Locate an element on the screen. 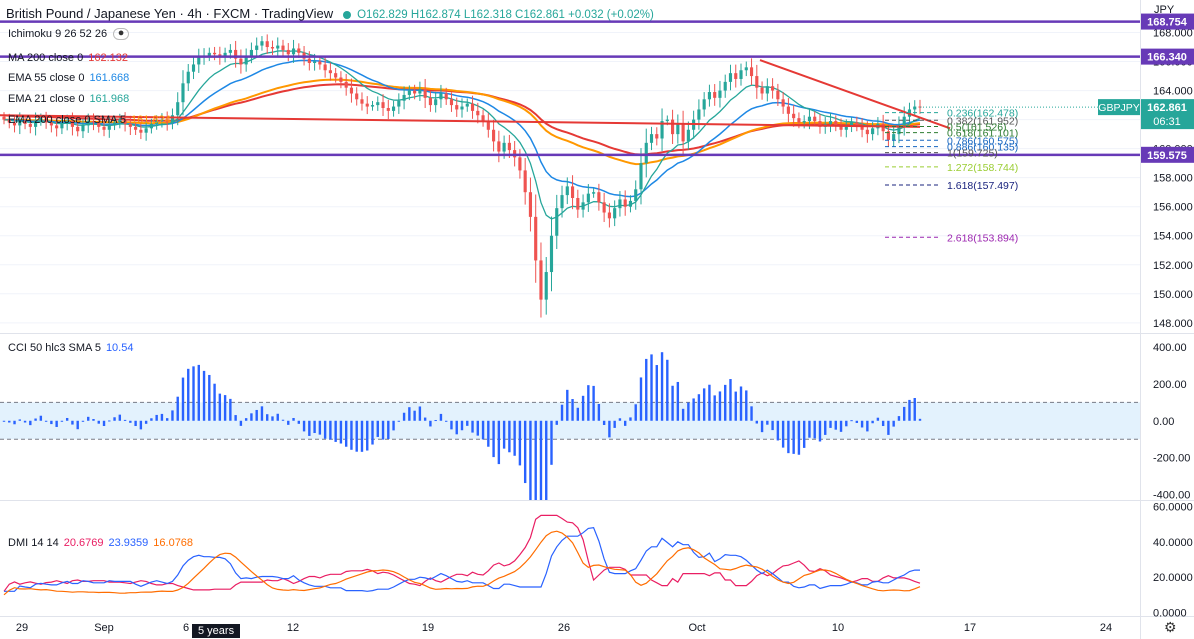  legend-cci: CCI 50 hlc3 SMA 5 10.54 is located at coordinates (70, 348).